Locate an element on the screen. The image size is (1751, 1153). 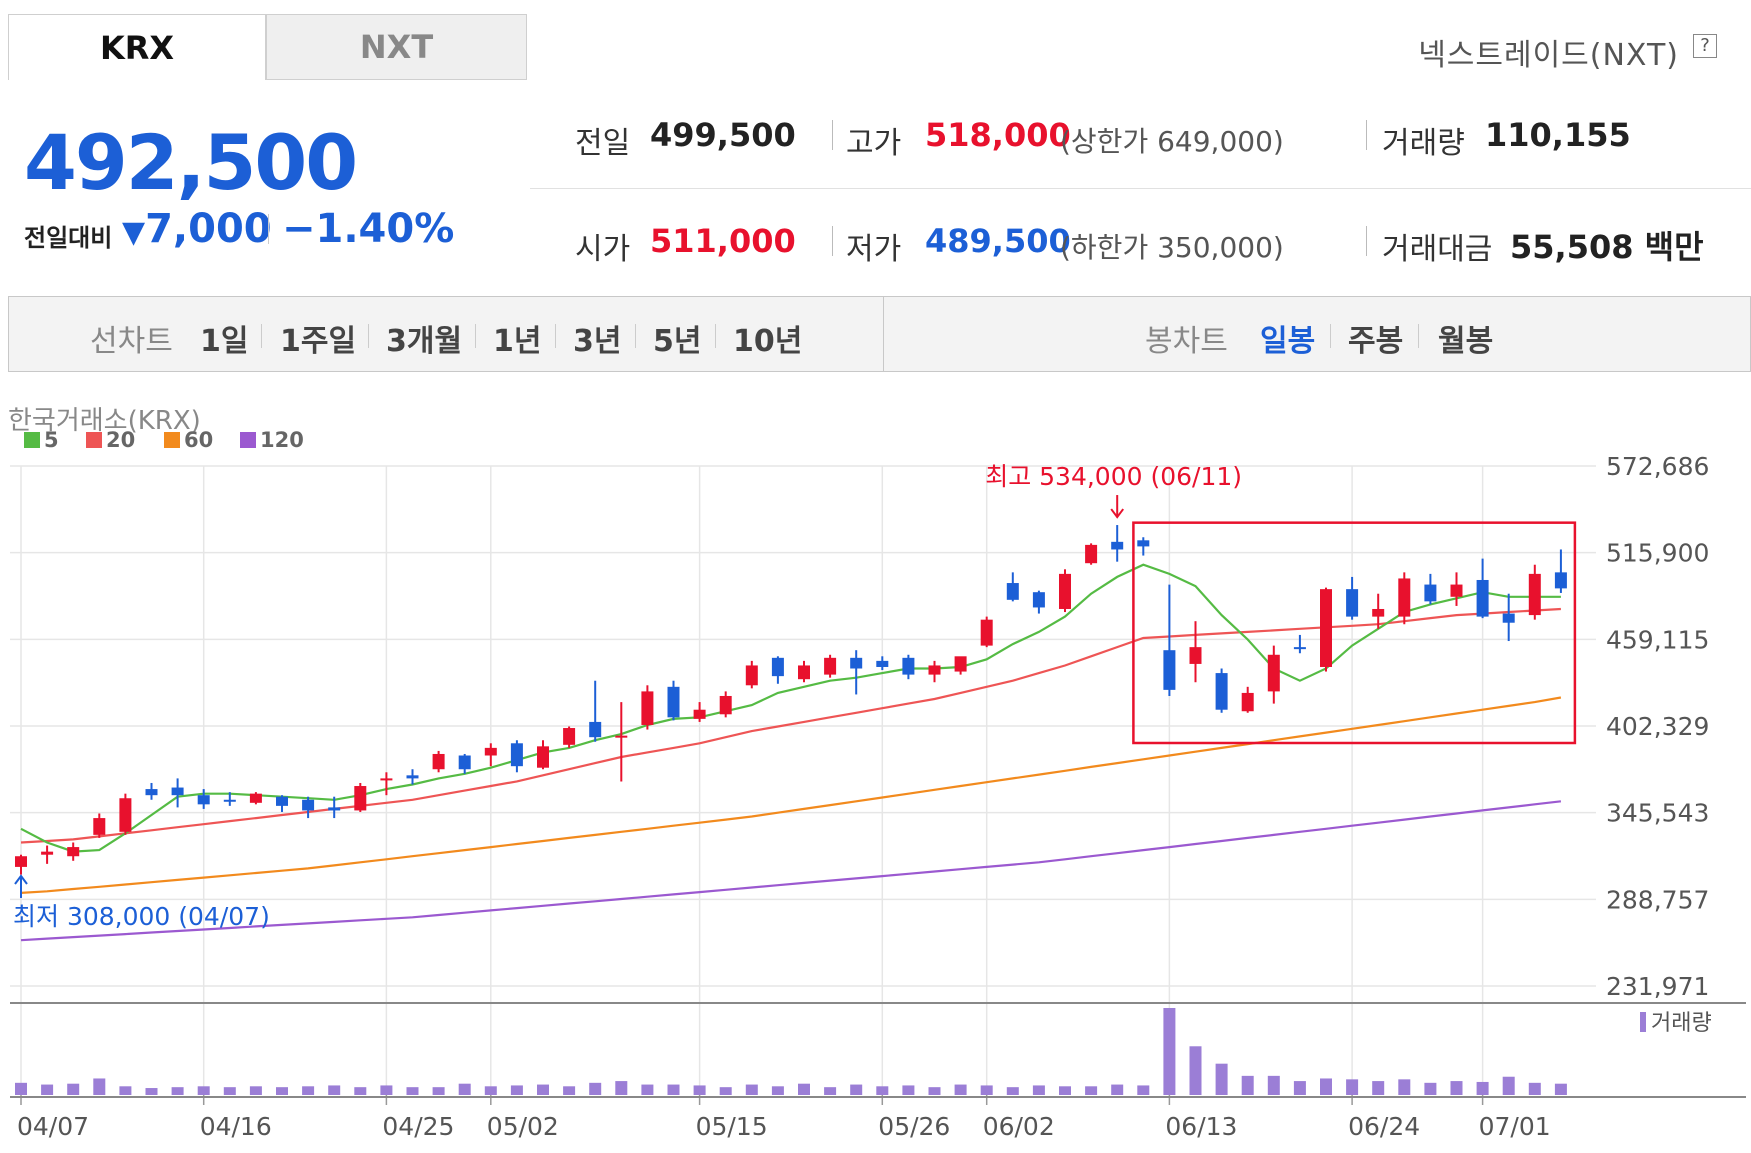
tab-nxt: NXT is located at coordinates (396, 47).